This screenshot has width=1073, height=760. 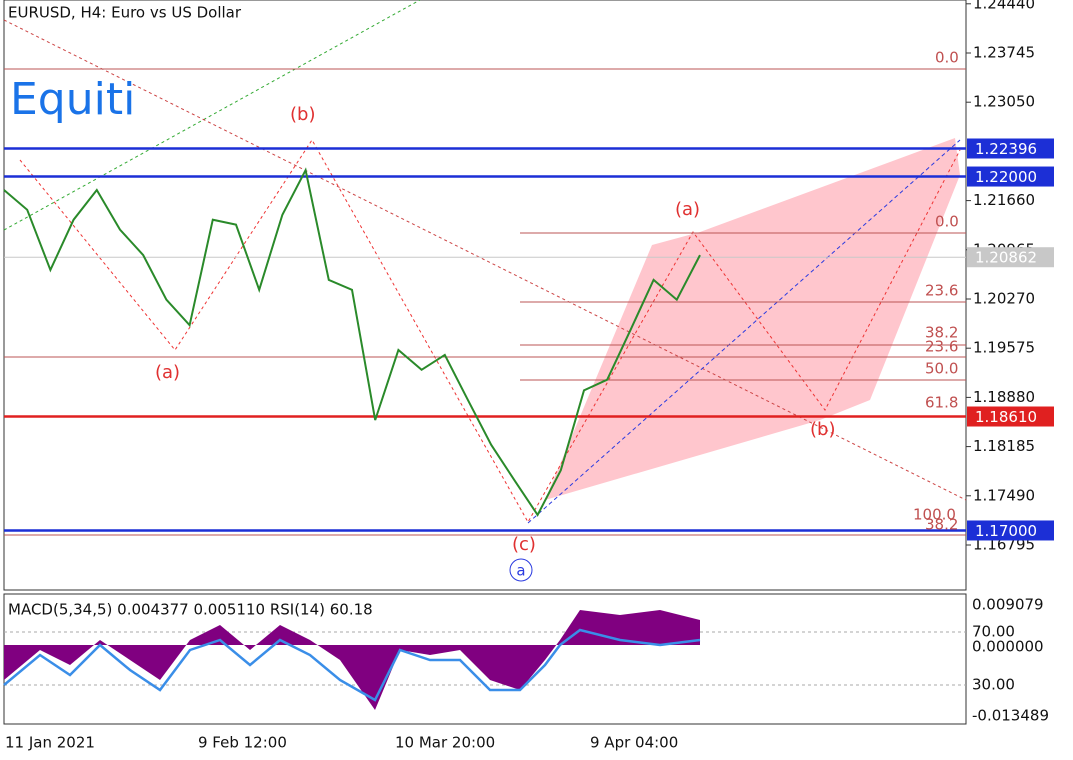 I want to click on trend-line, so click(x=212, y=115).